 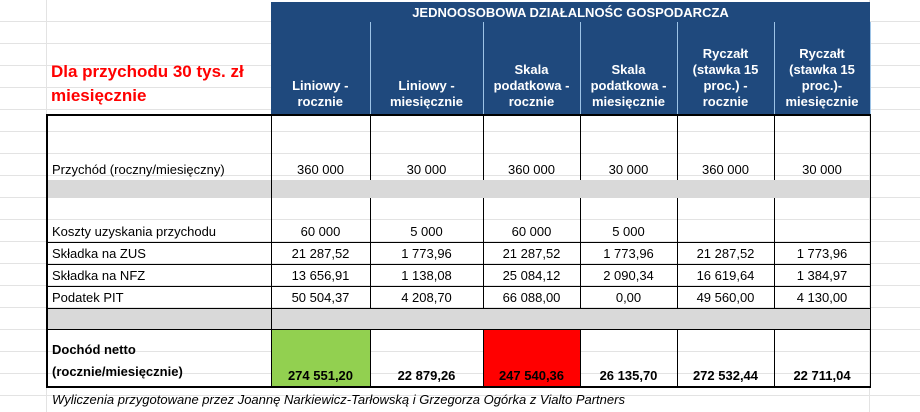 What do you see at coordinates (321, 358) in the screenshot?
I see `cell-best: 274 551,20` at bounding box center [321, 358].